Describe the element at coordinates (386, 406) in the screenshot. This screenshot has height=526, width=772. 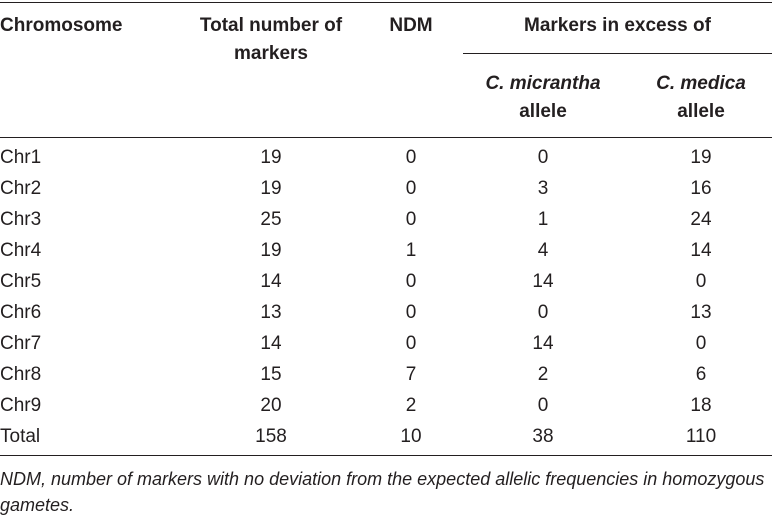
I see `table-row: Chr9 20 2 0 18` at that location.